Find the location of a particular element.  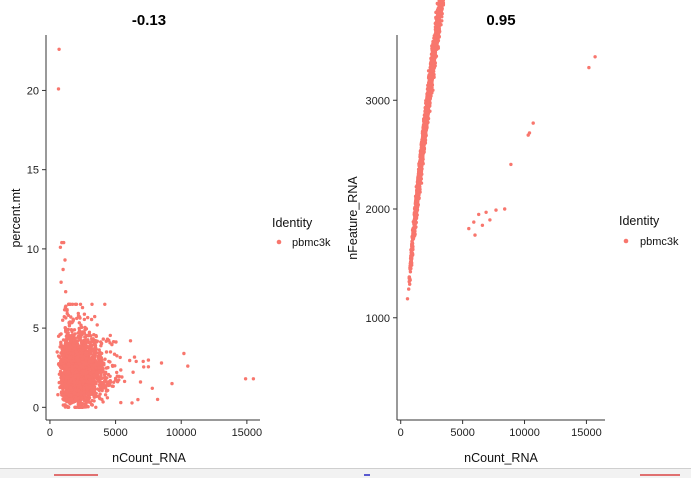

y-tick-label: 15 is located at coordinates (33, 171).